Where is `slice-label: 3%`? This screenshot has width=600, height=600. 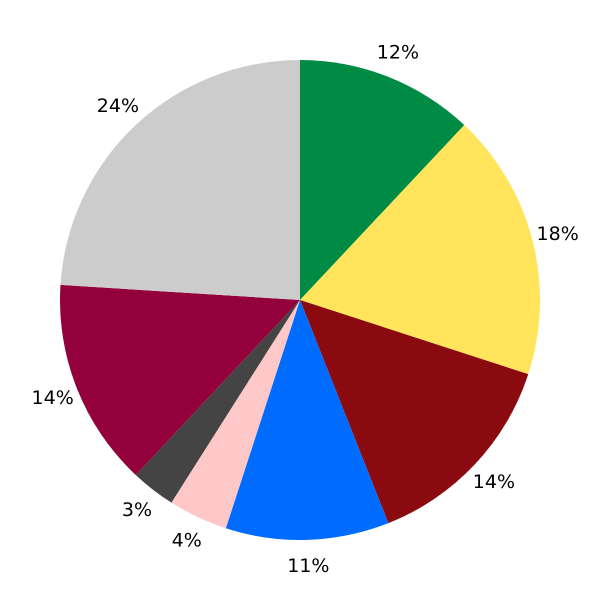
slice-label: 3% is located at coordinates (137, 510).